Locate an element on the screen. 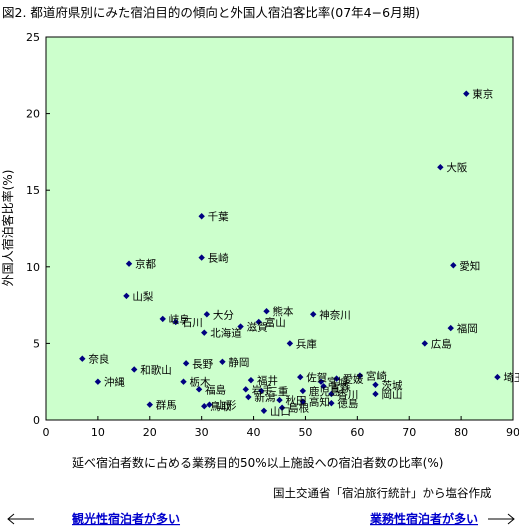 The width and height of the screenshot is (519, 532). right-arrow-head is located at coordinates (511, 519).